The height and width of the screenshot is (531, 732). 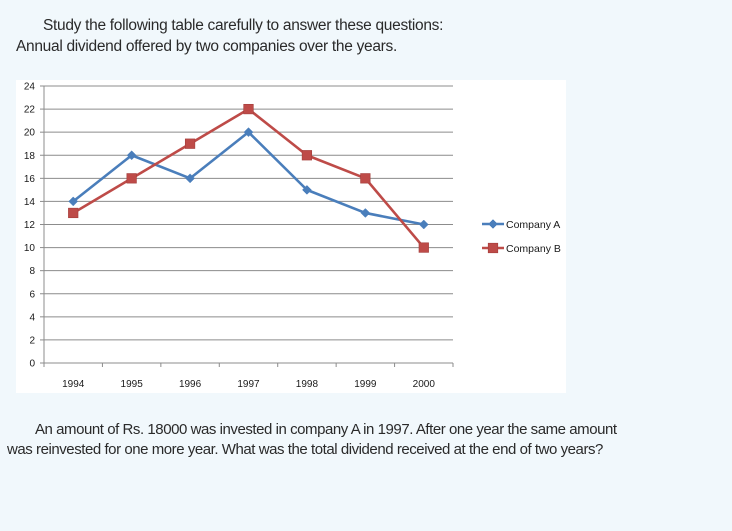 I want to click on x-tick-label: 1998, so click(x=307, y=384).